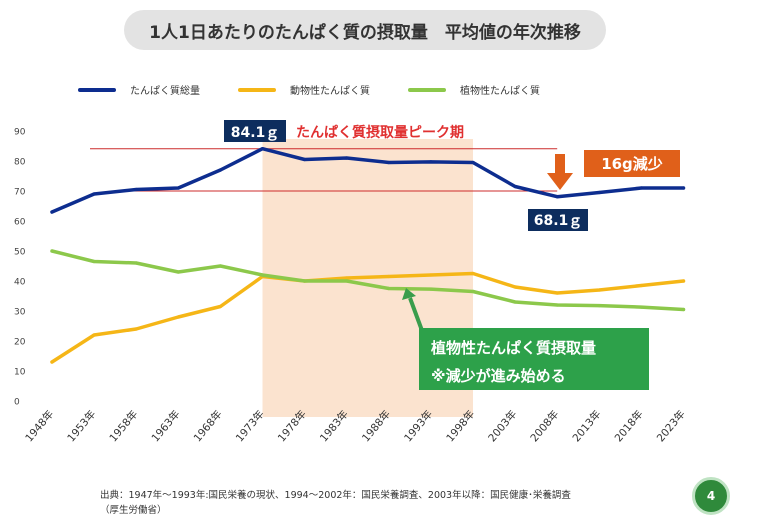  I want to click on peak-value-box, so click(255, 131).